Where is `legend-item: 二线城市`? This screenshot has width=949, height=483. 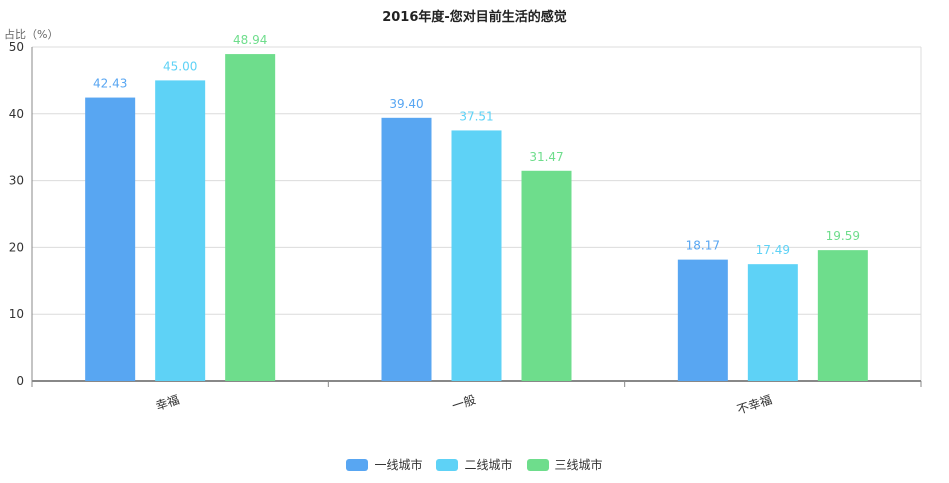 legend-item: 二线城市 is located at coordinates (474, 464).